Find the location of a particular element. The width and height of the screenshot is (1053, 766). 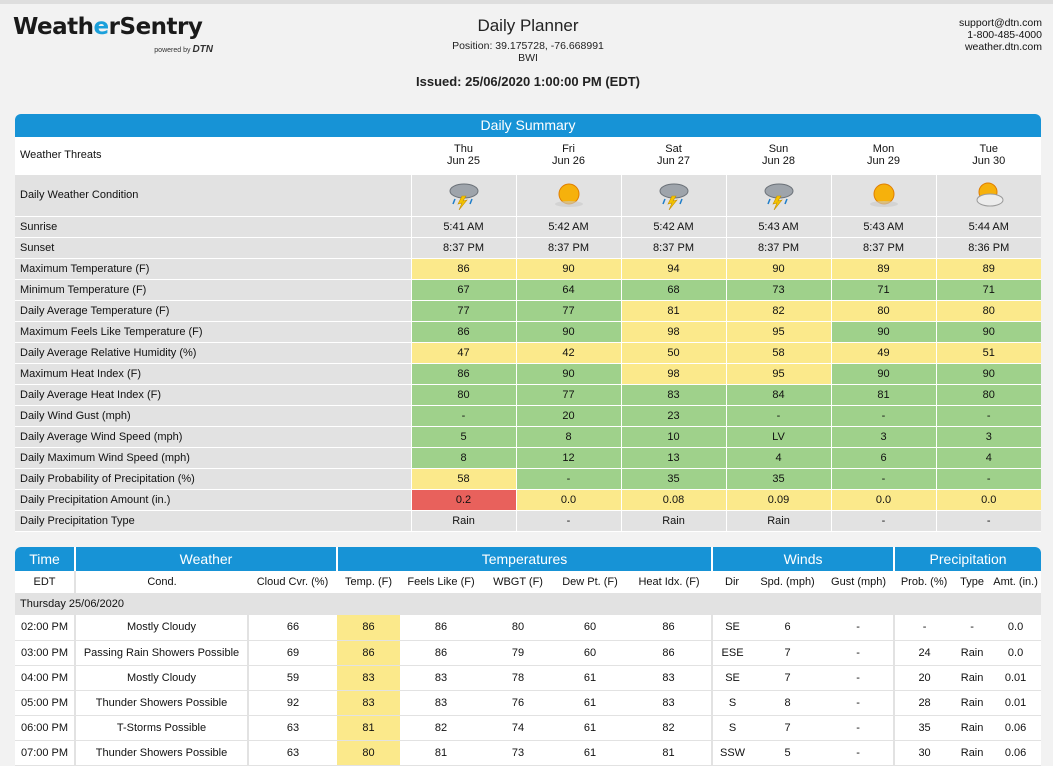

condition-cell is located at coordinates (673, 195).